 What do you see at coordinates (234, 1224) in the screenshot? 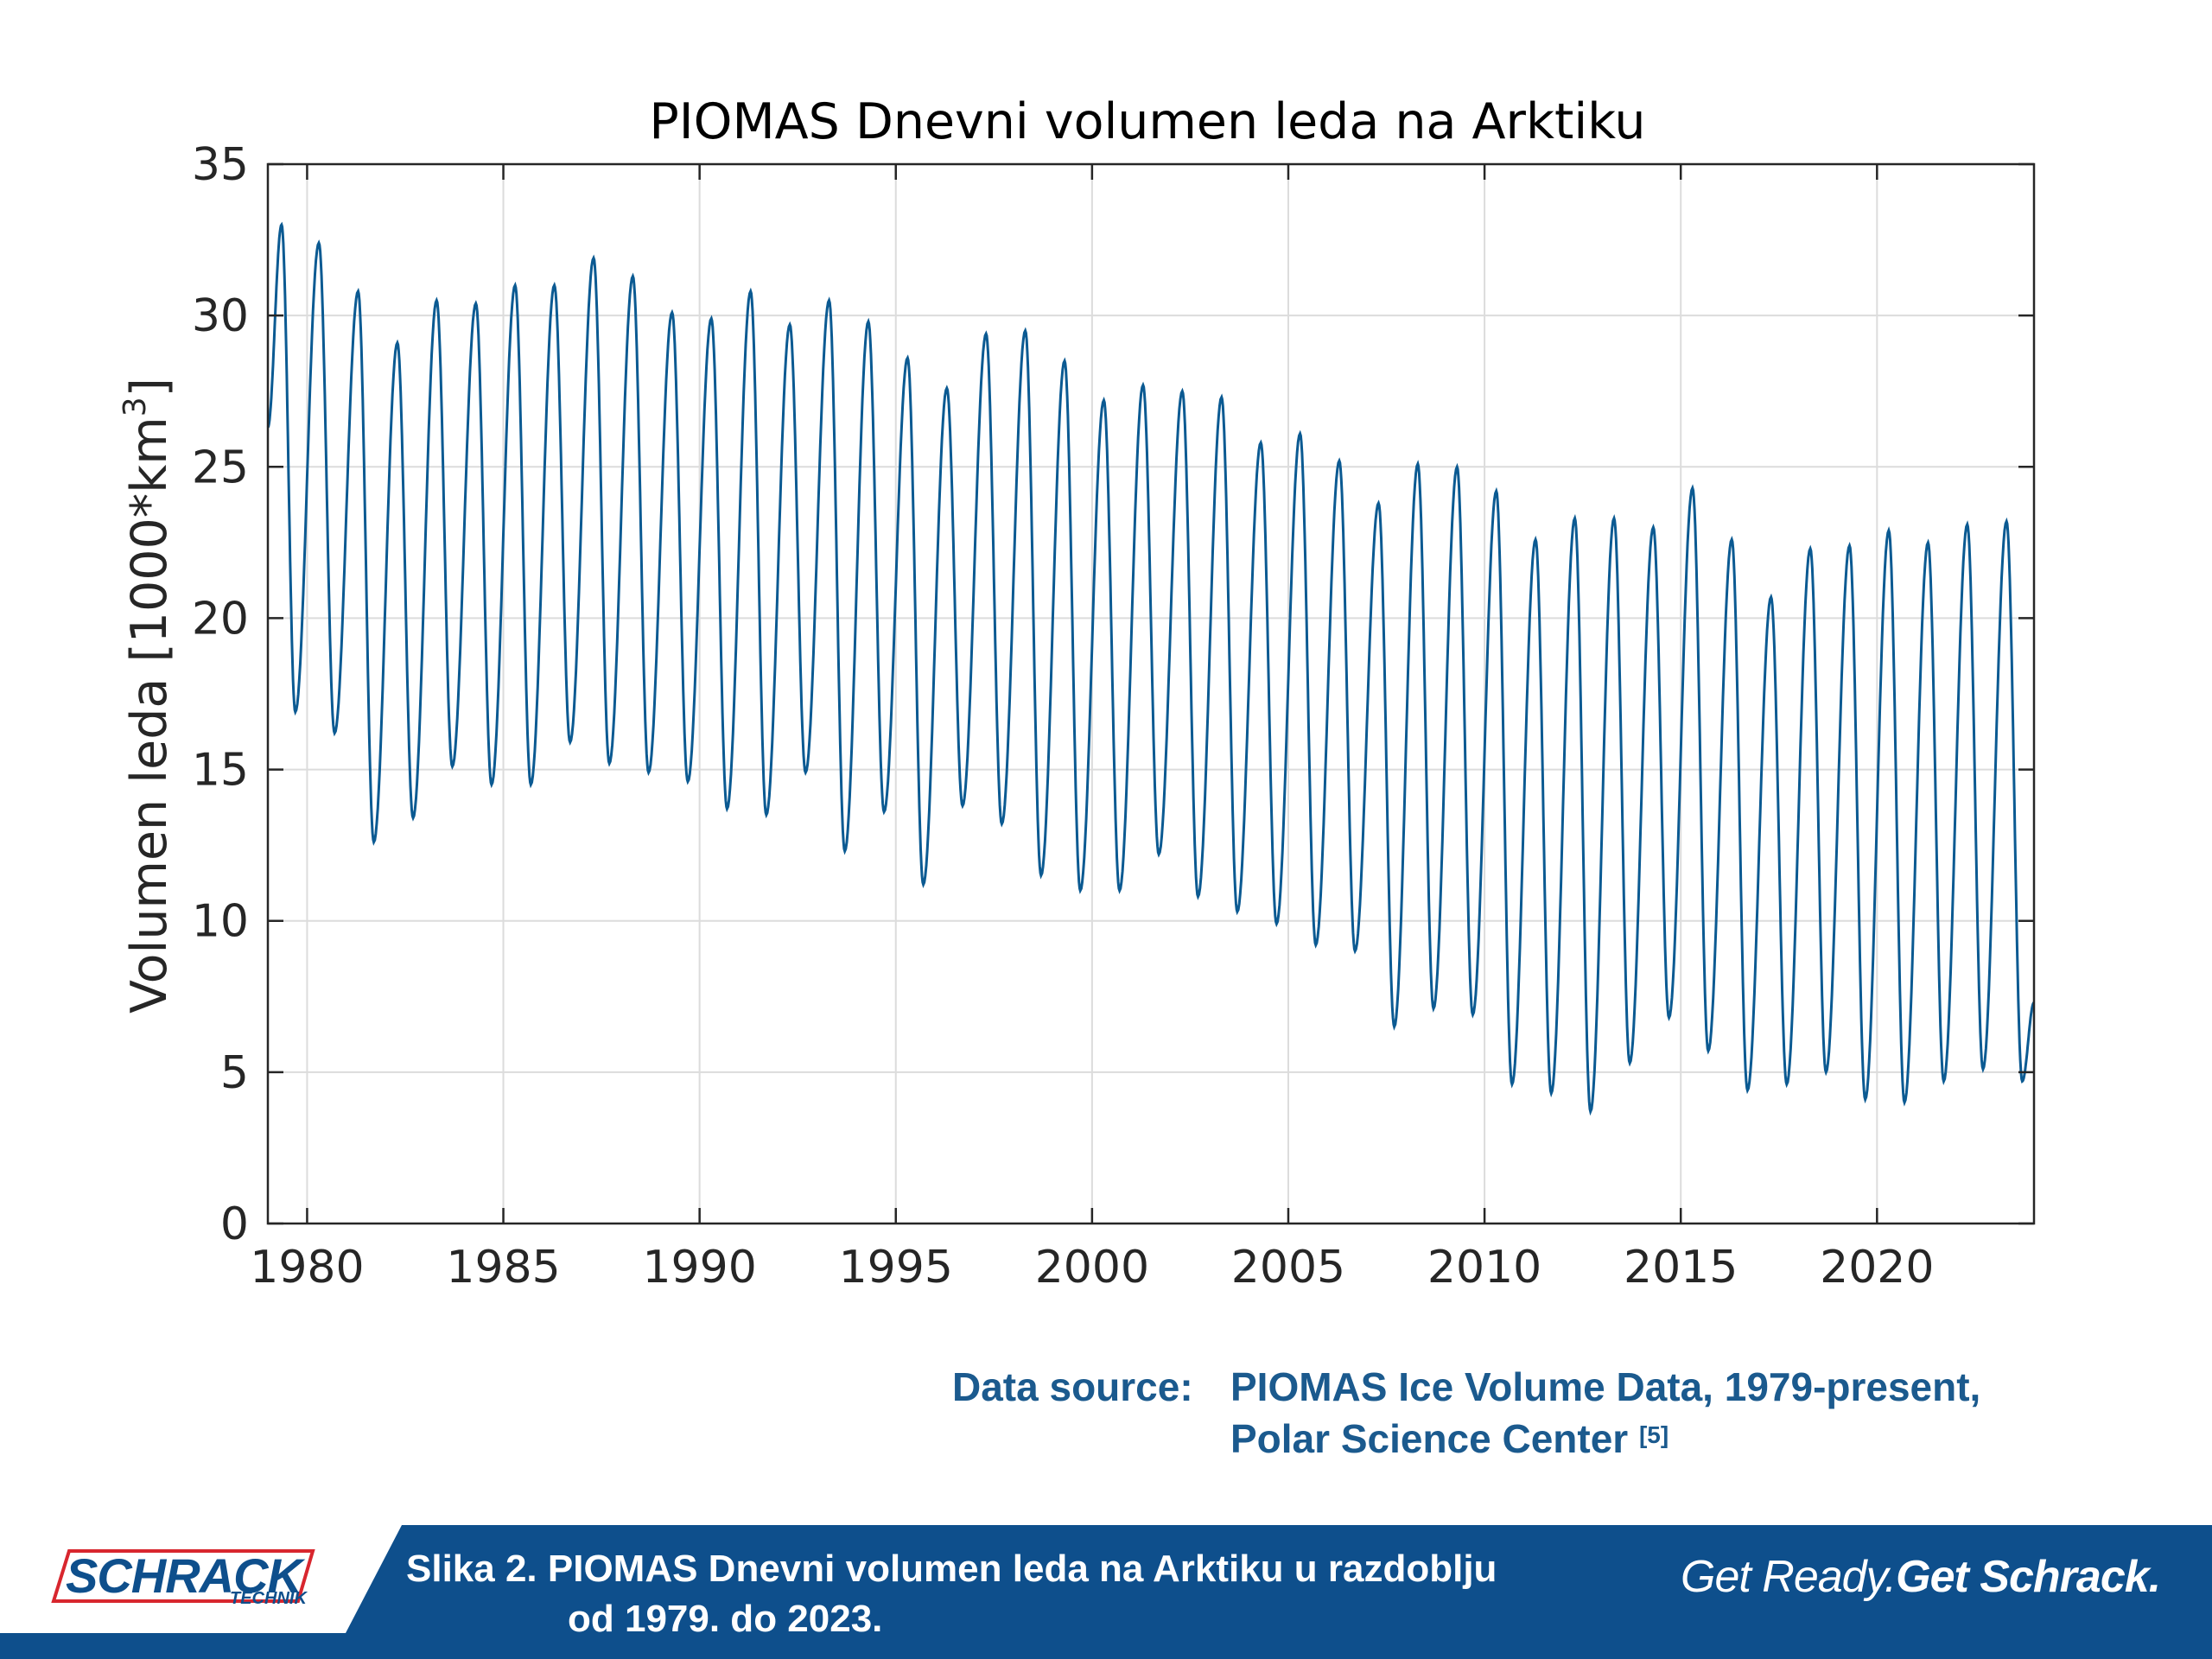
I see `y-tick-label: 0` at bounding box center [234, 1224].